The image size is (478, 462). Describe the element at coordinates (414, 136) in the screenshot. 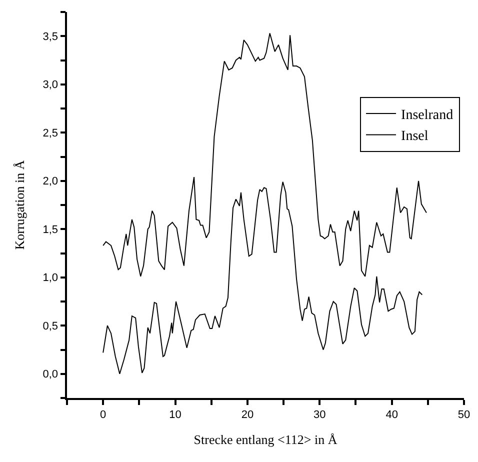

I see `legend-label: Insel` at that location.